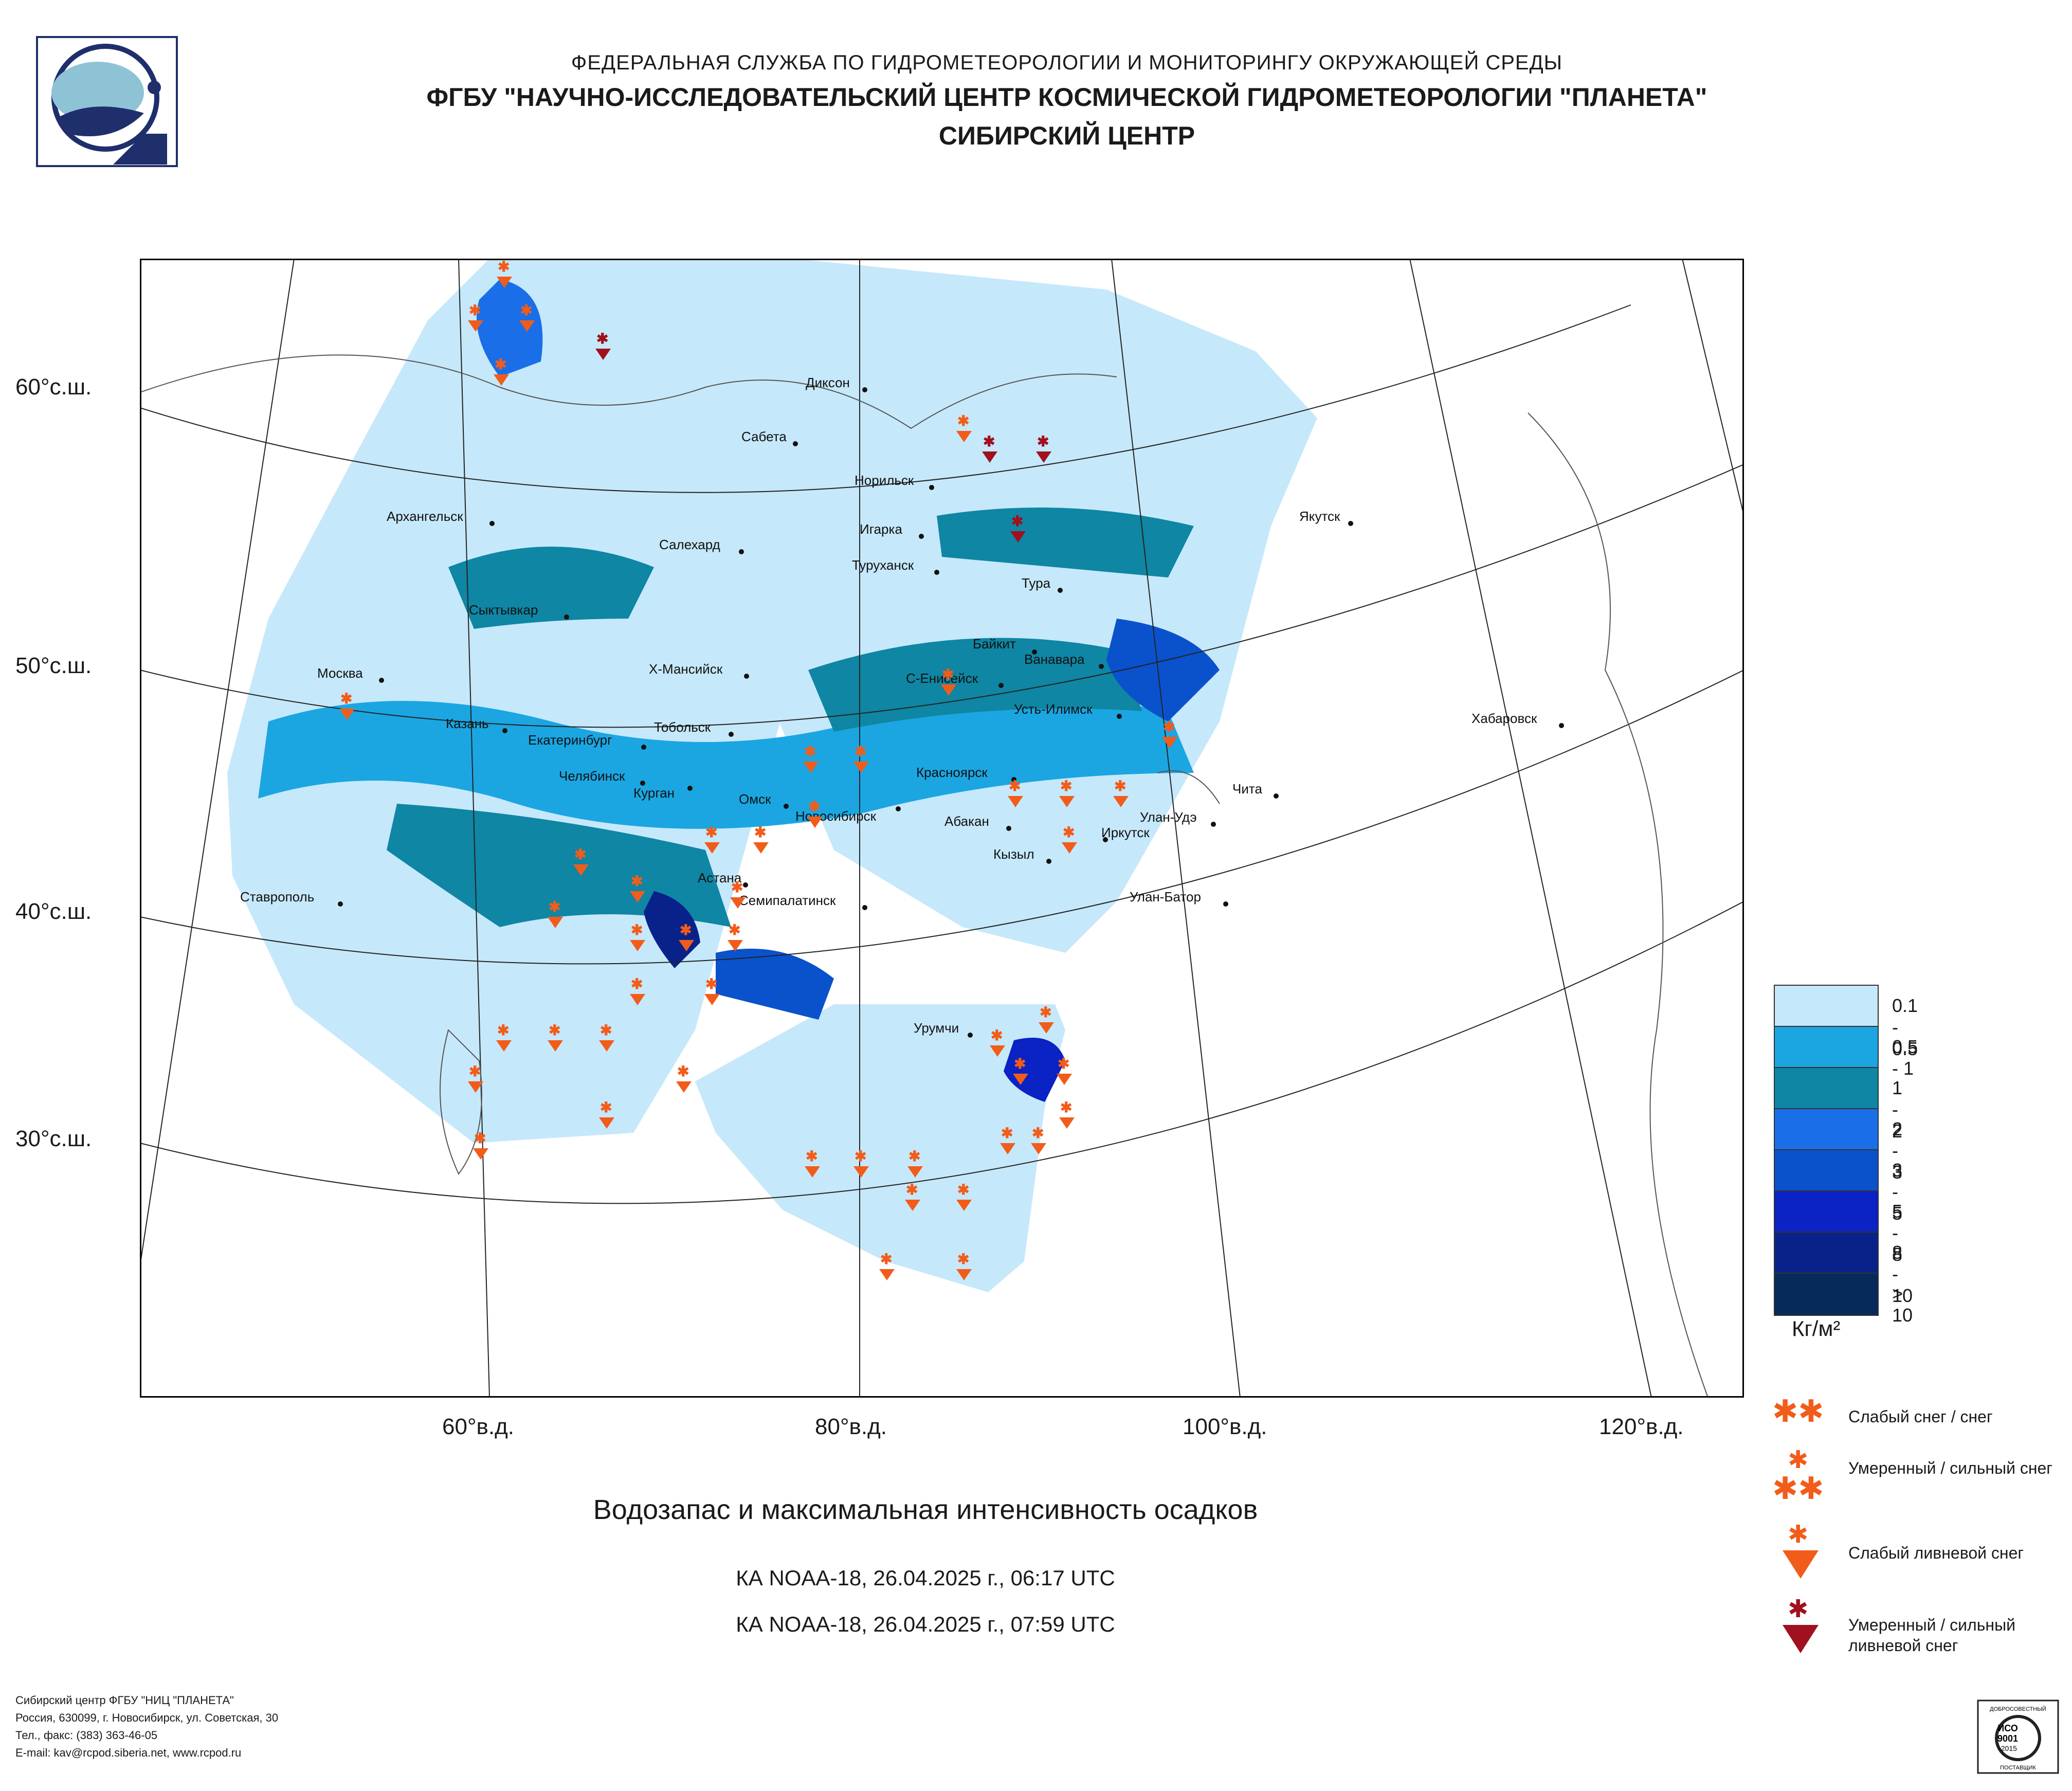  I want to click on symbol-label-moderate-snow: Умеренный / сильный снег, so click(1950, 1468).